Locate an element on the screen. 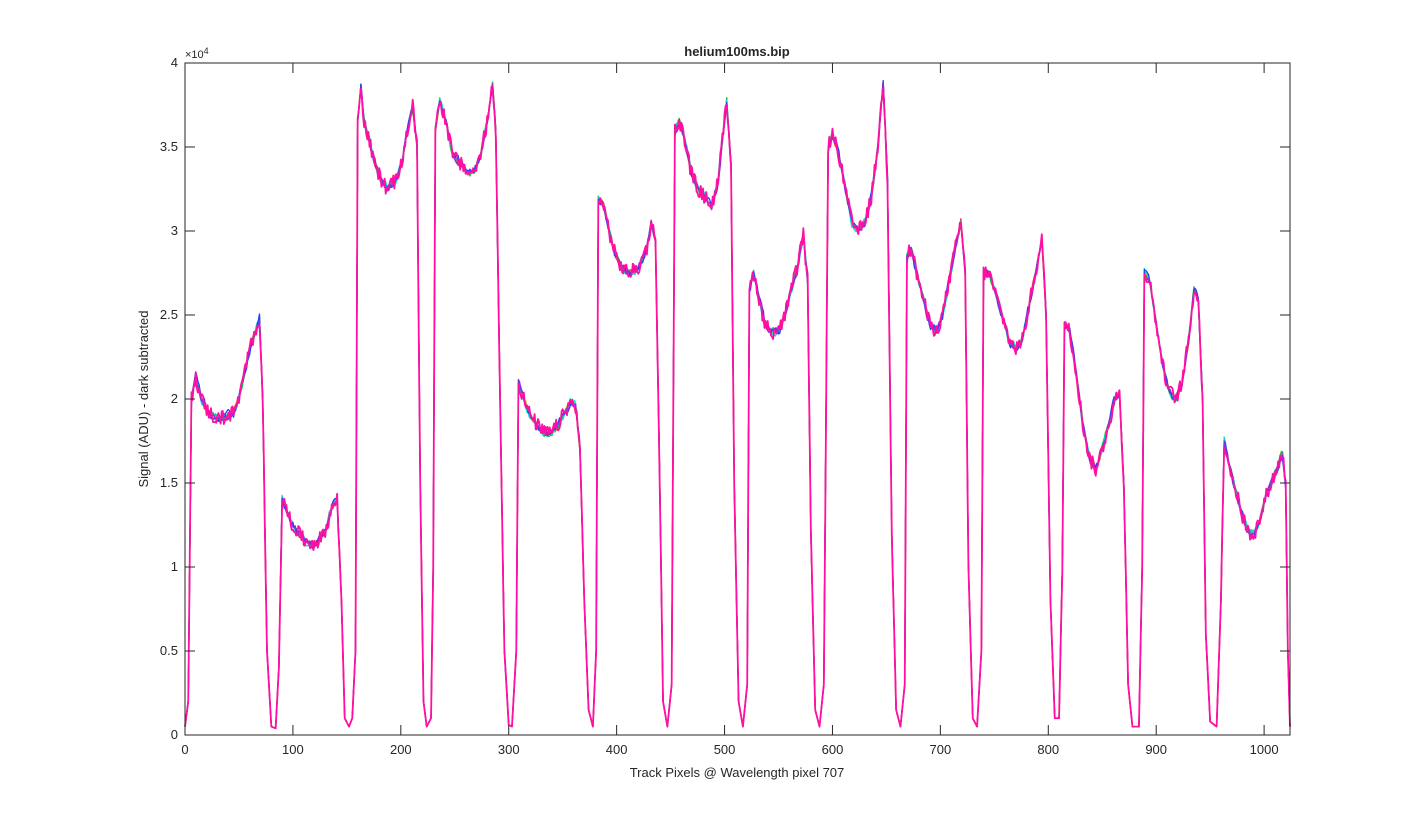 Image resolution: width=1425 pixels, height=830 pixels. y-tick-label-20000: 2 is located at coordinates (174, 398).